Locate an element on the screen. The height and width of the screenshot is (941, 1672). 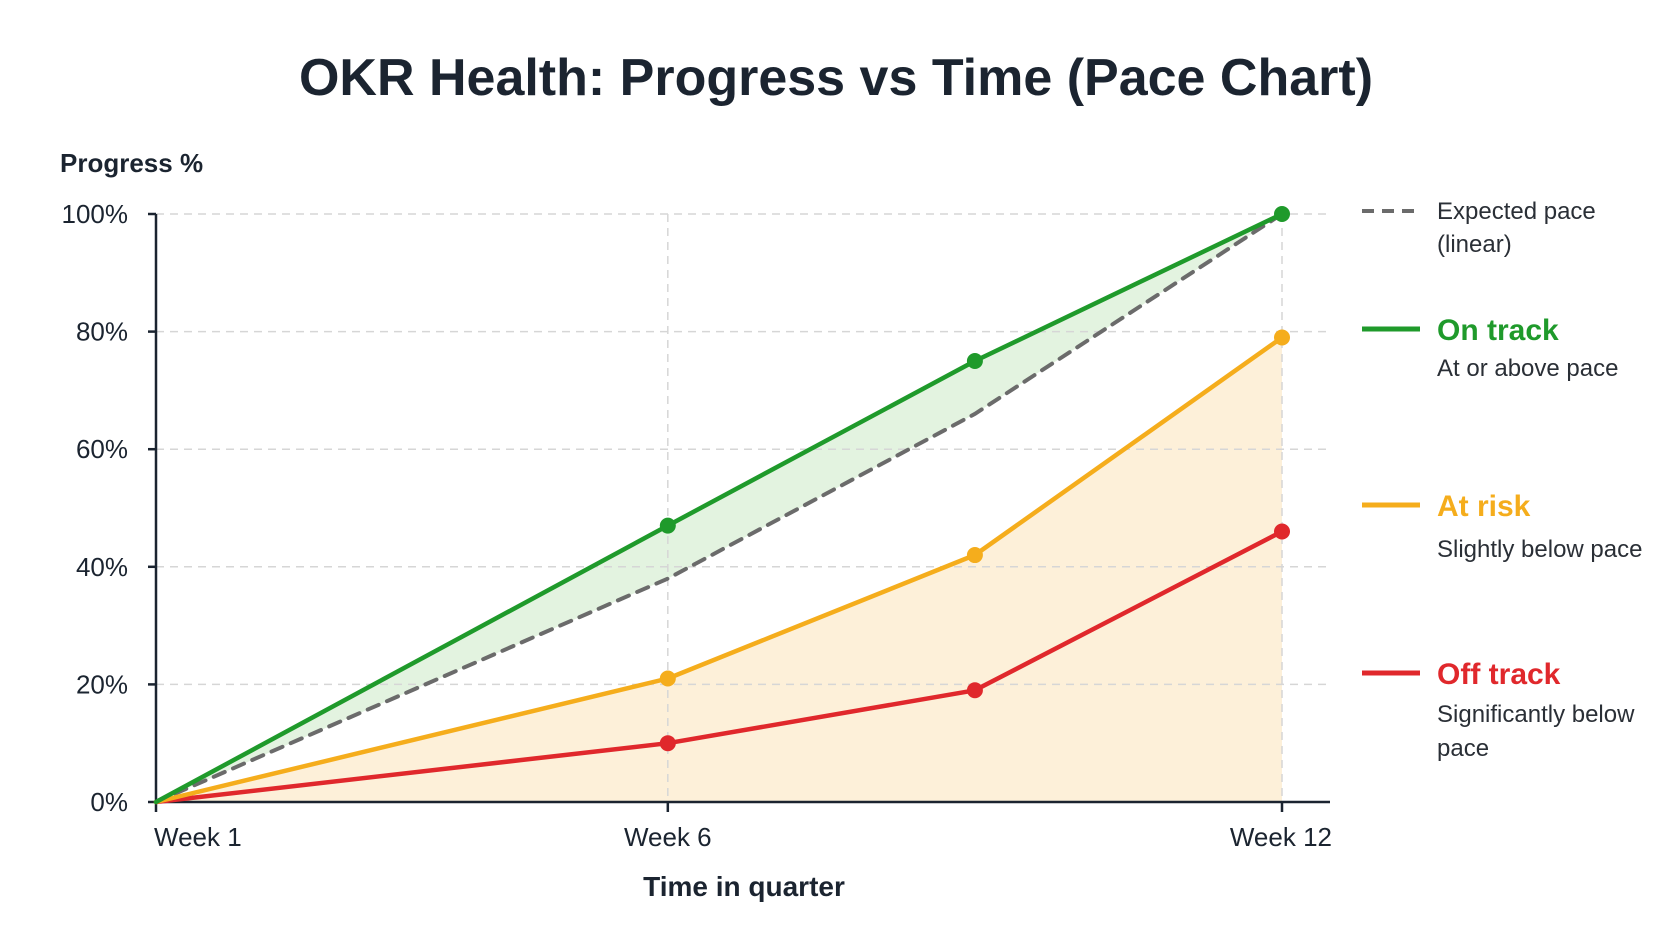
legend-item-expected-pace: Expected pace (linear) is located at coordinates (1479, 228).